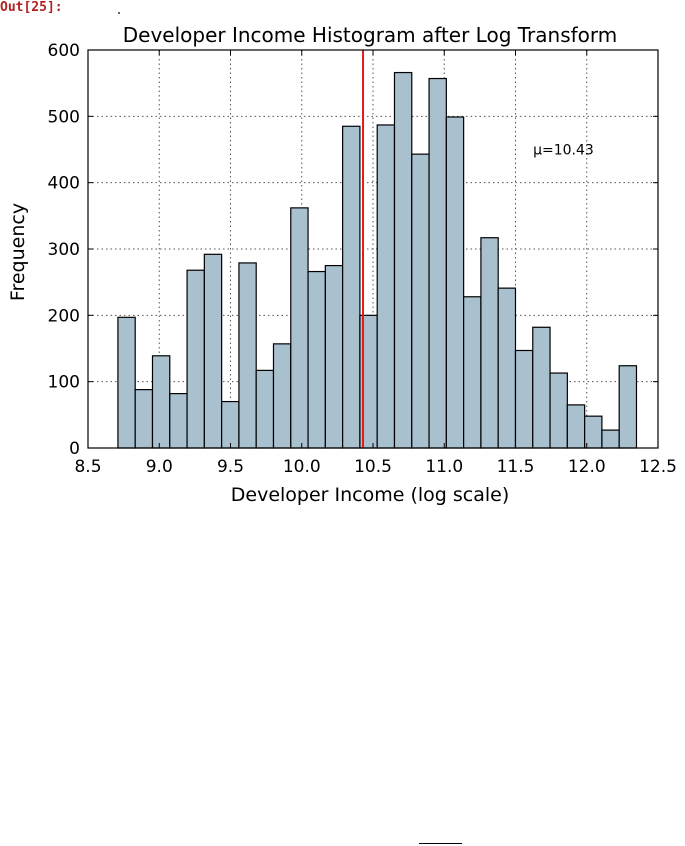 Image resolution: width=685 pixels, height=846 pixels. What do you see at coordinates (302, 467) in the screenshot?
I see `x-tick-label: 10.0` at bounding box center [302, 467].